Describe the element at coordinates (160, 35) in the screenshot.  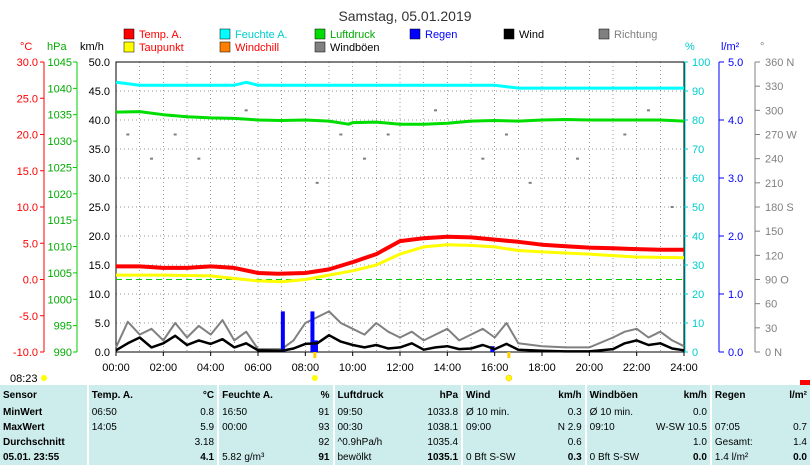
I see `legend-label: Temp. A.` at that location.